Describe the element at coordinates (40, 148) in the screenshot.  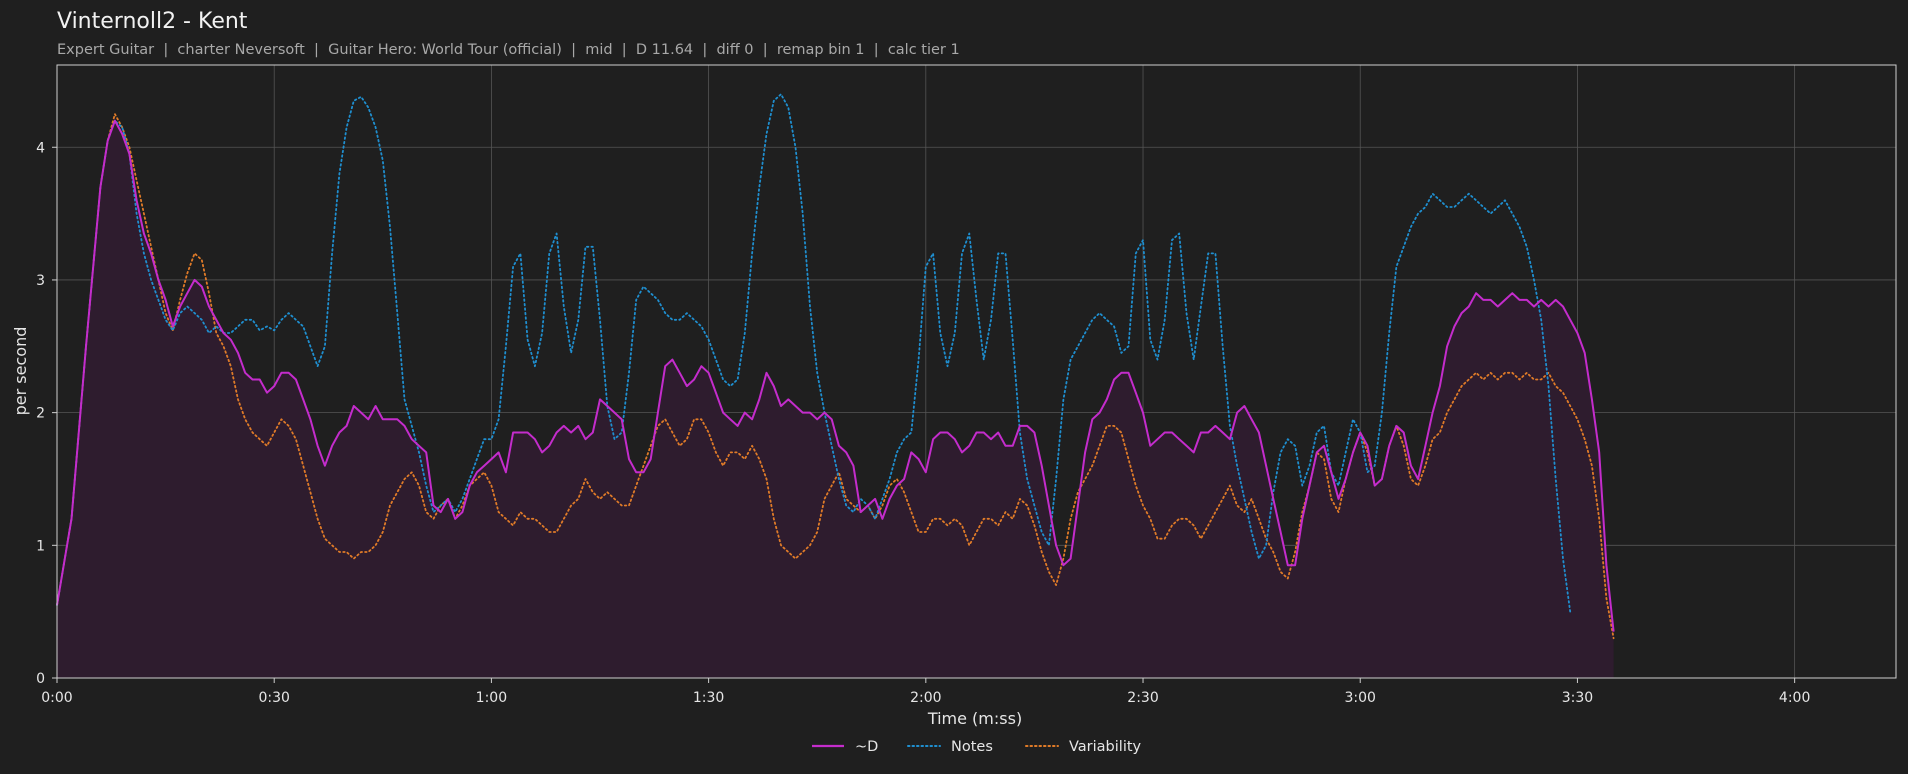
I see `y-tick-label: 4` at that location.